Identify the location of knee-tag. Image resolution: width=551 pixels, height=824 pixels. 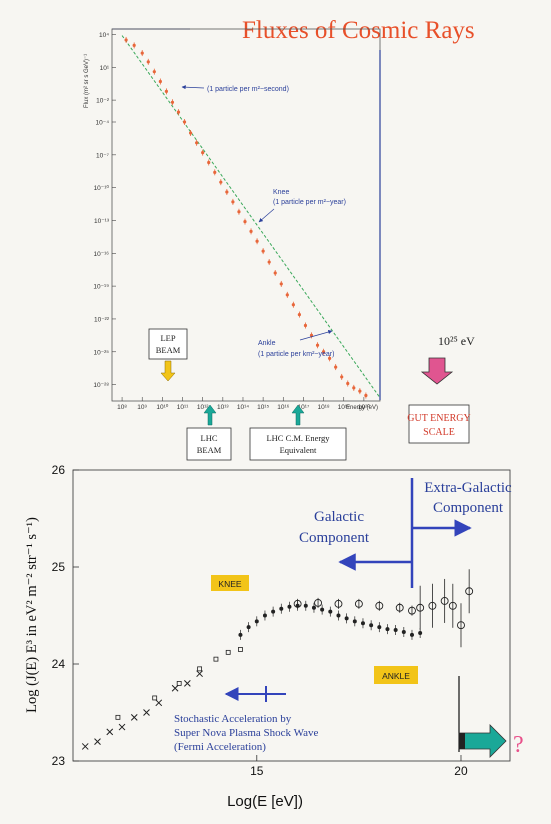
(230, 583).